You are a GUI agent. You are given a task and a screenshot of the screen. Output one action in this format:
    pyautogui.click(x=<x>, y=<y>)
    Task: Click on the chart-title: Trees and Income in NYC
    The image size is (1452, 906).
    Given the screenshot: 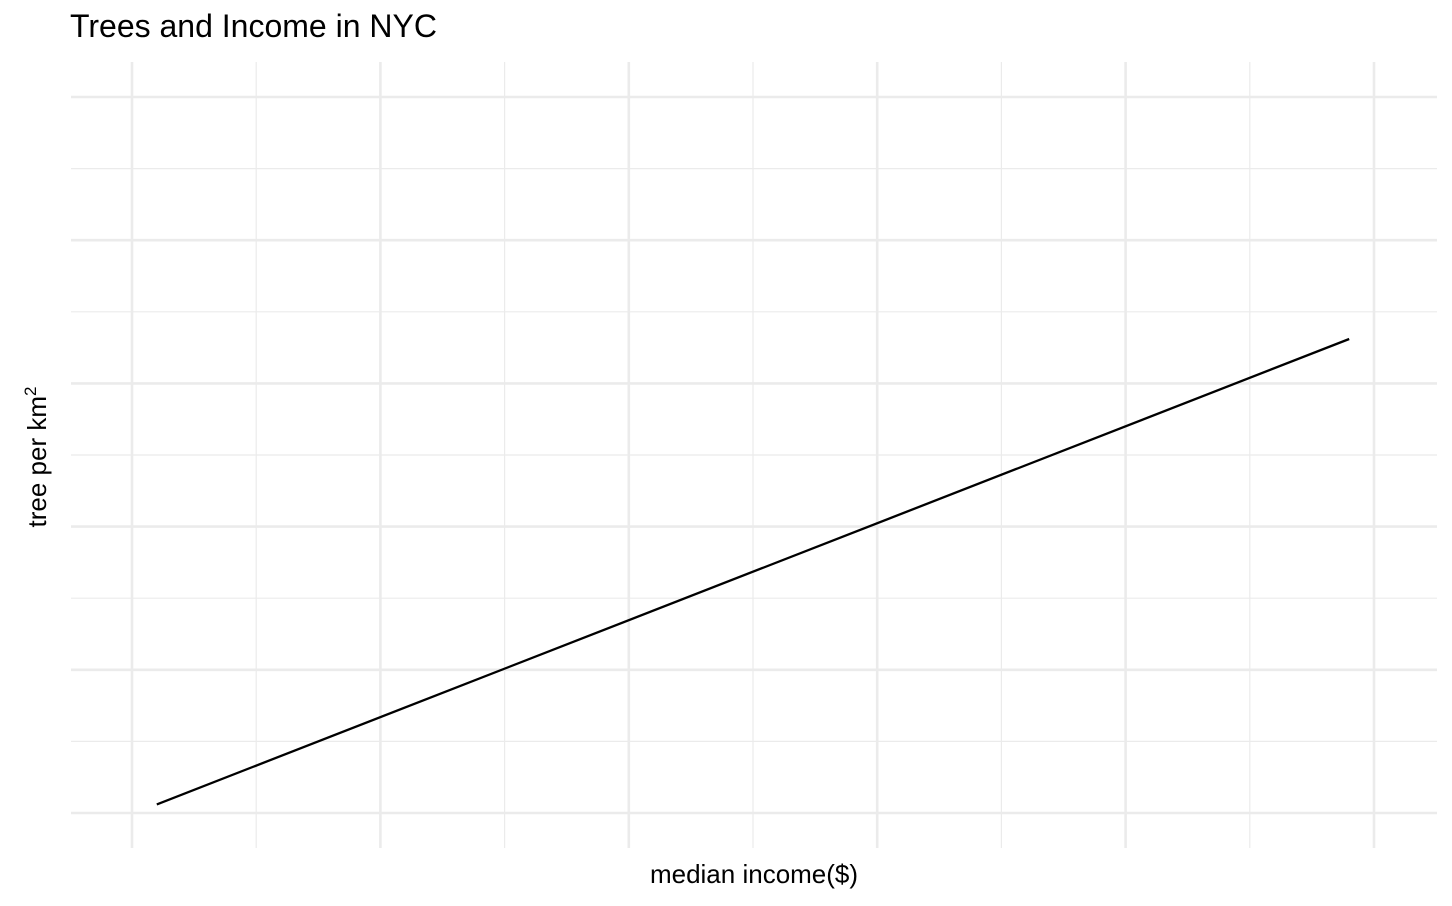 What is the action you would take?
    pyautogui.click(x=253, y=26)
    